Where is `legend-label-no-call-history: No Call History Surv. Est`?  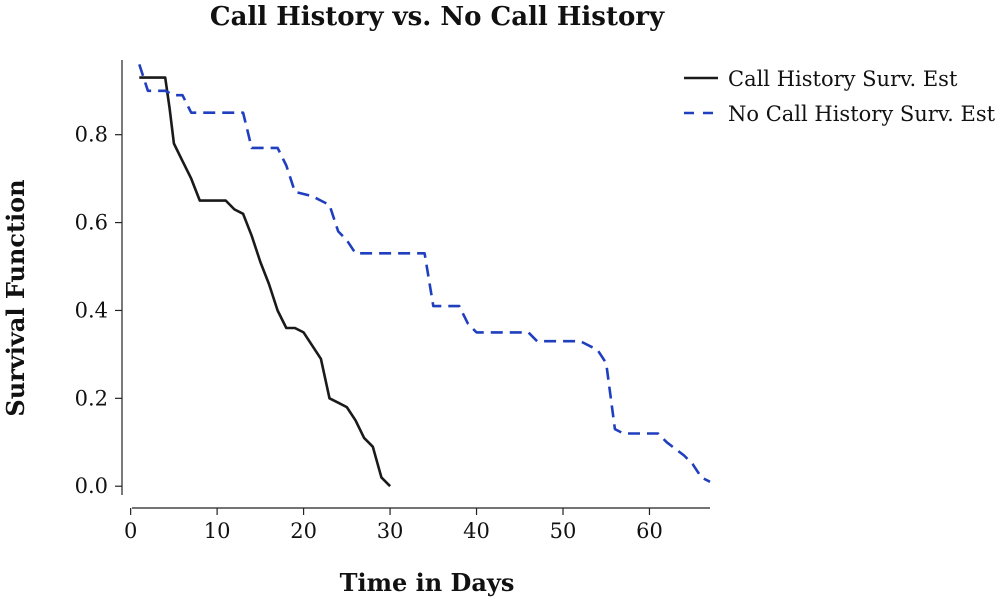 legend-label-no-call-history: No Call History Surv. Est is located at coordinates (862, 114).